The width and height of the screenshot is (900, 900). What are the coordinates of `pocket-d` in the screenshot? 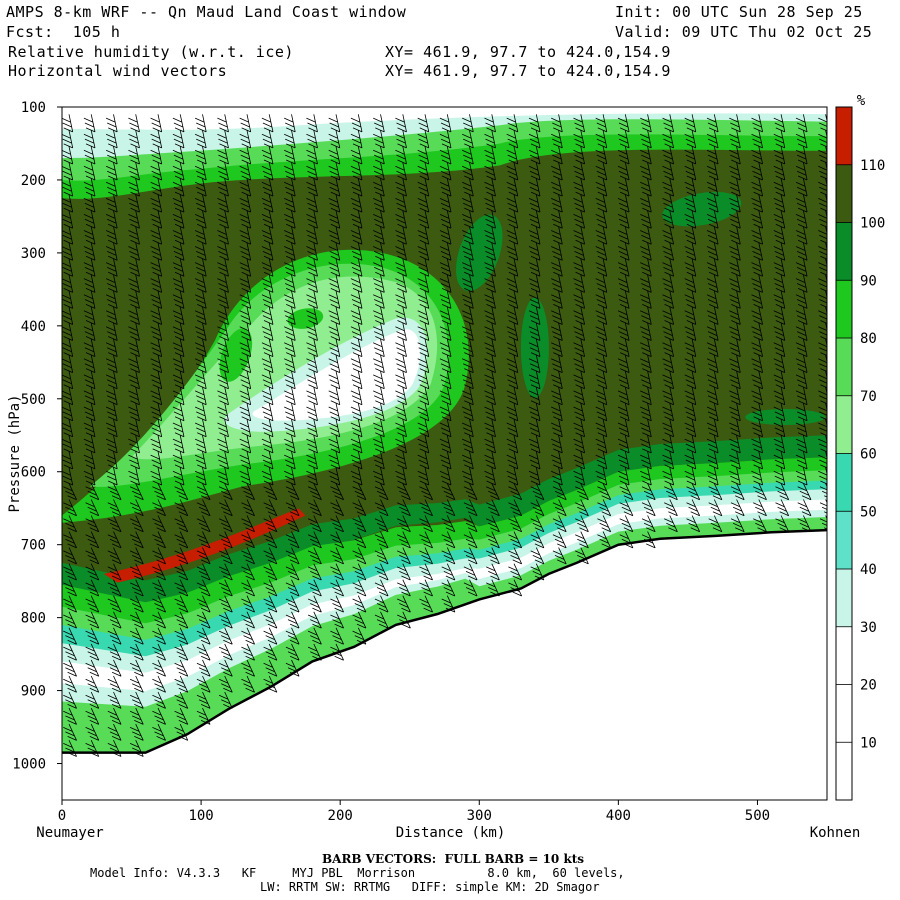 It's located at (702, 209).